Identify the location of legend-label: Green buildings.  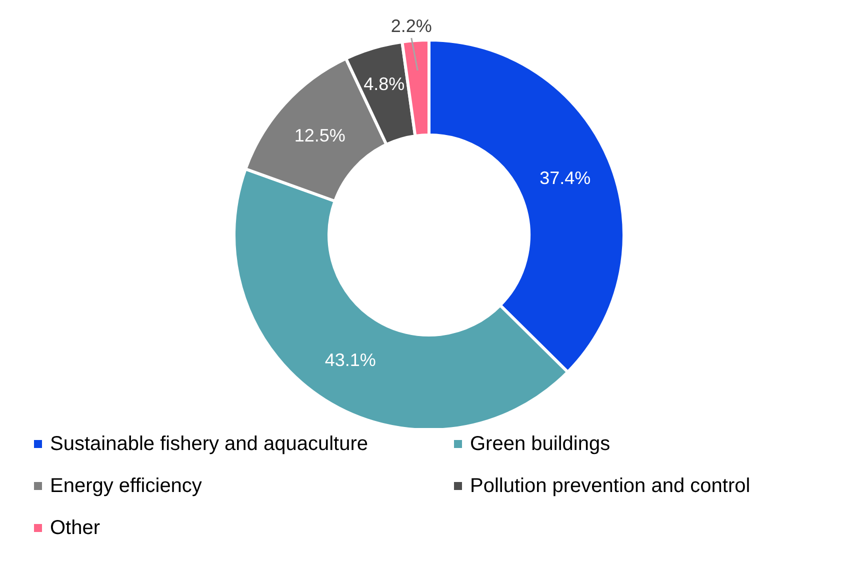
(540, 444).